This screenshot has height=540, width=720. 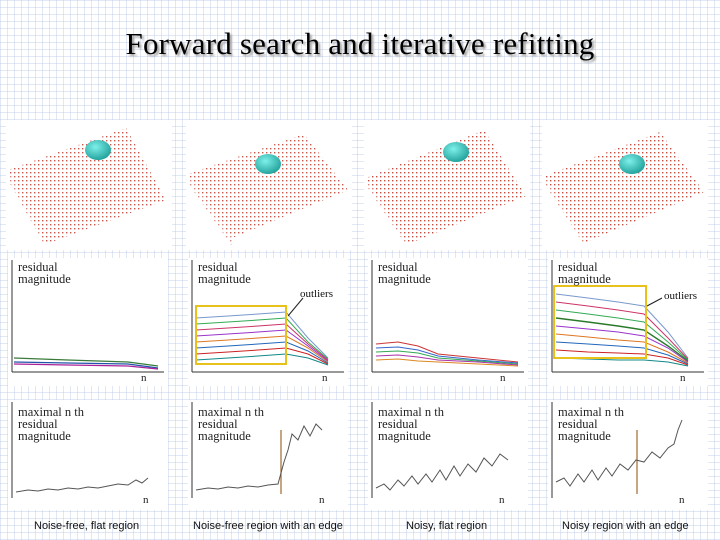 I want to click on axis-n-label-2: n, so click(x=325, y=378).